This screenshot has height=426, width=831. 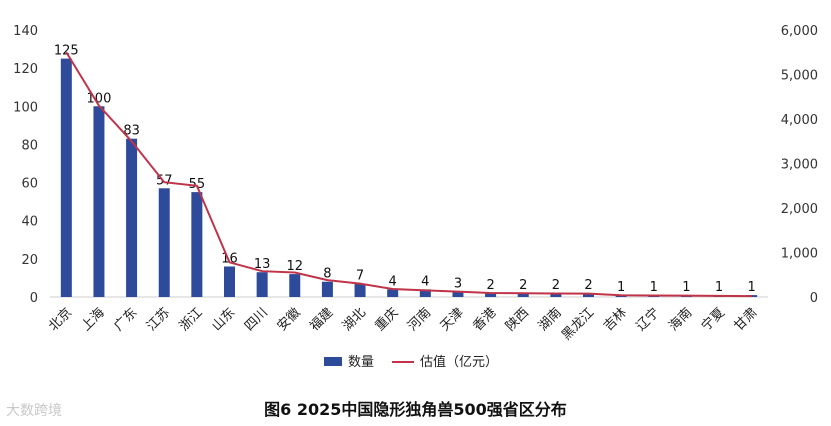 What do you see at coordinates (681, 320) in the screenshot?
I see `x-category-label: 海南` at bounding box center [681, 320].